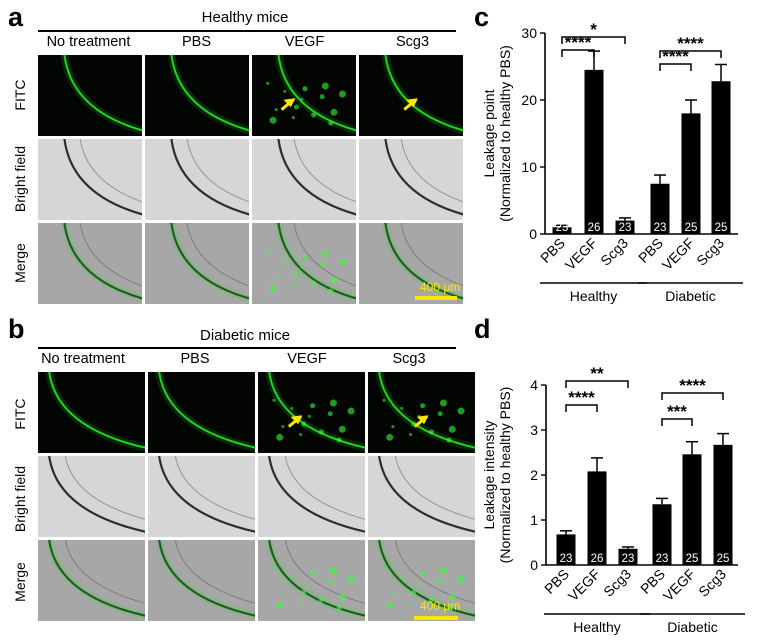 This screenshot has height=640, width=770. What do you see at coordinates (91, 412) in the screenshot?
I see `panel-b-tile-fitc-no-treatment` at bounding box center [91, 412].